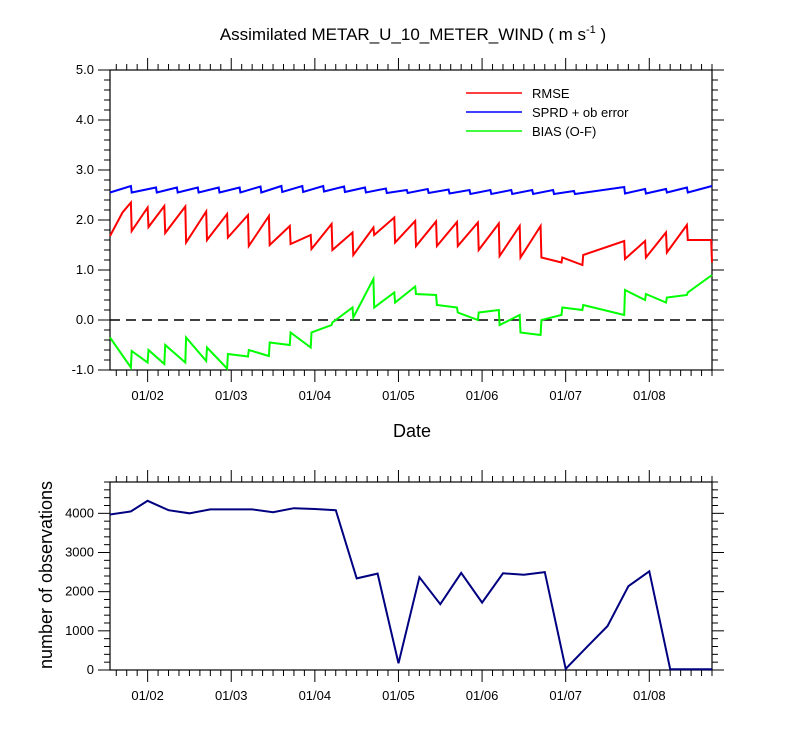 Image resolution: width=800 pixels, height=750 pixels. I want to click on bottom-x-tick-label: 01/04, so click(315, 695).